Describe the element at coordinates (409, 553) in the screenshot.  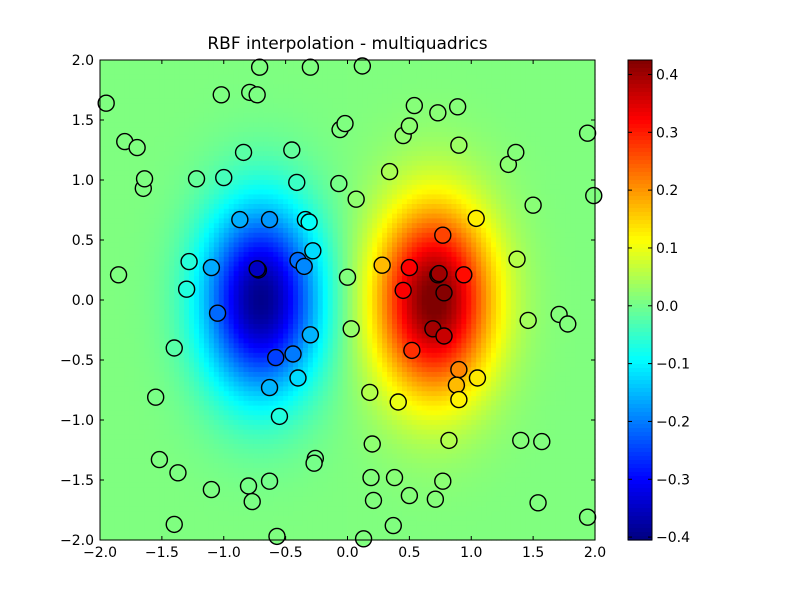
I see `x-tick-label: 0.5` at that location.